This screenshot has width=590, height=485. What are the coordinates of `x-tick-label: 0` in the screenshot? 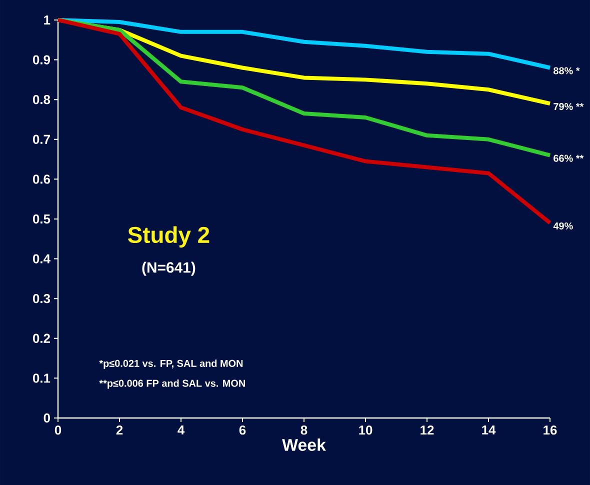 It's located at (58, 430).